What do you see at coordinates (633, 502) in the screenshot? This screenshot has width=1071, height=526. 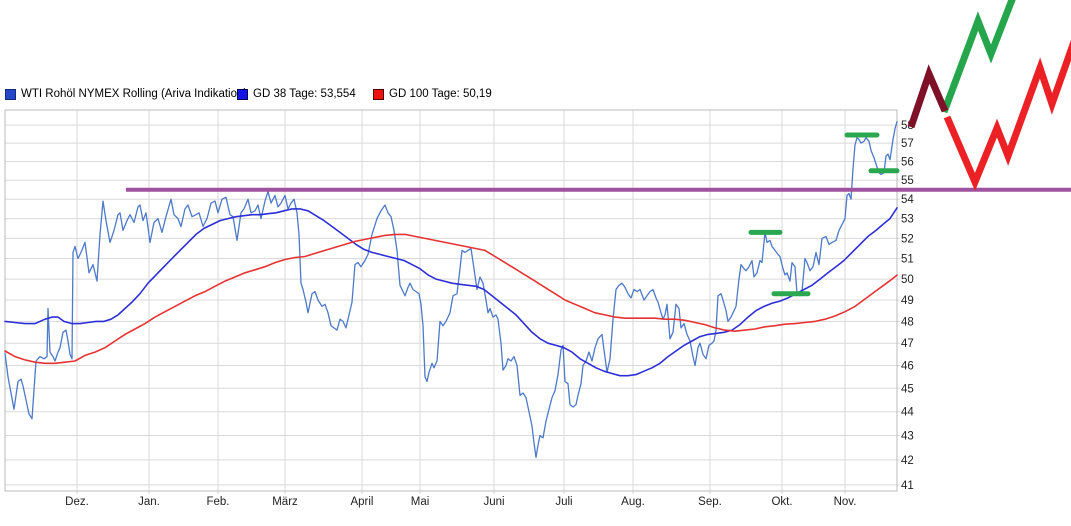 I see `x-axis-month-label: Aug.` at bounding box center [633, 502].